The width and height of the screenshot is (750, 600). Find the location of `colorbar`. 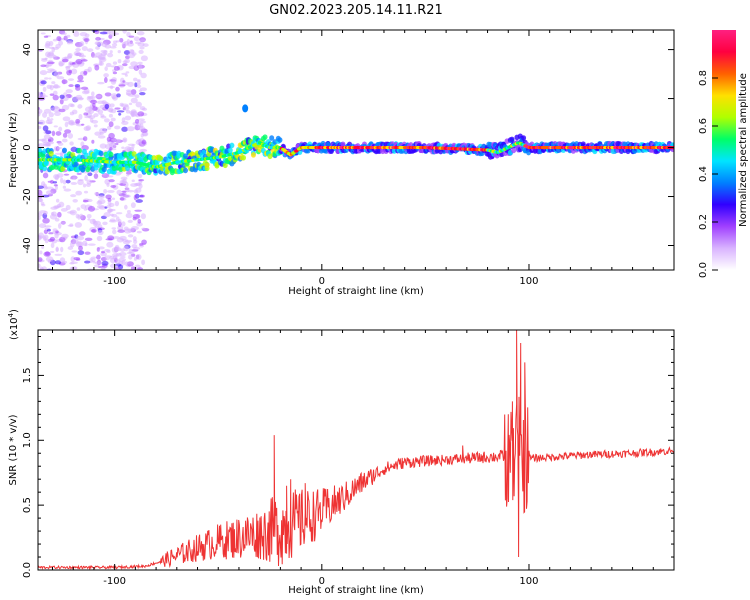

colorbar is located at coordinates (724, 150).